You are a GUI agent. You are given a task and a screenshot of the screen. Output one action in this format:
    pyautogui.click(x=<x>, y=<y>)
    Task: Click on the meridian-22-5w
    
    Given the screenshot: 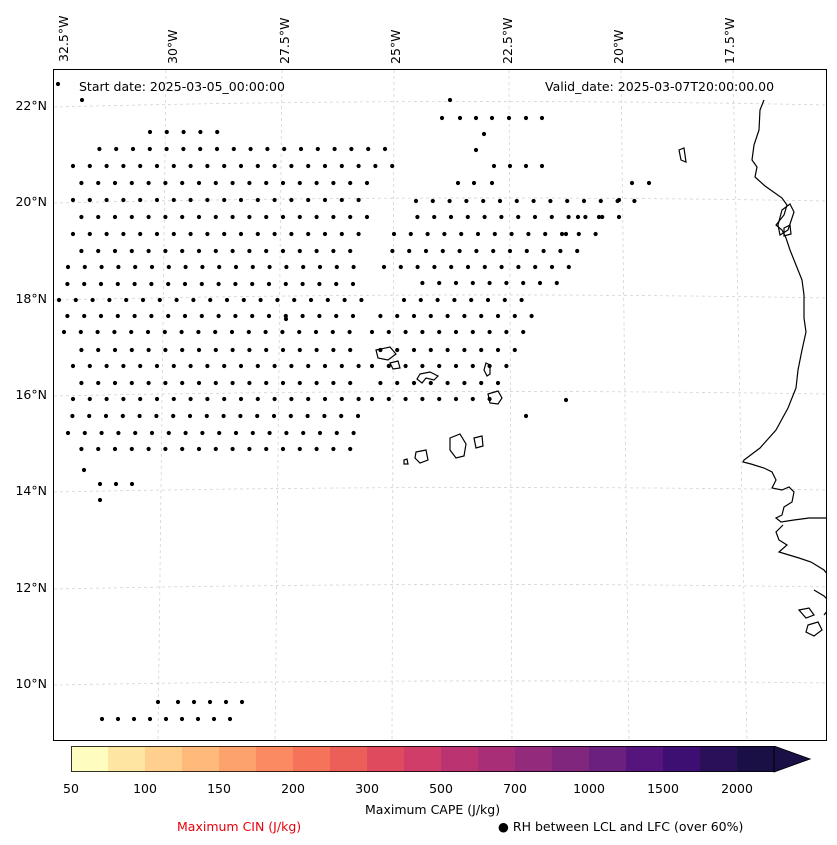 What is the action you would take?
    pyautogui.click(x=510, y=405)
    